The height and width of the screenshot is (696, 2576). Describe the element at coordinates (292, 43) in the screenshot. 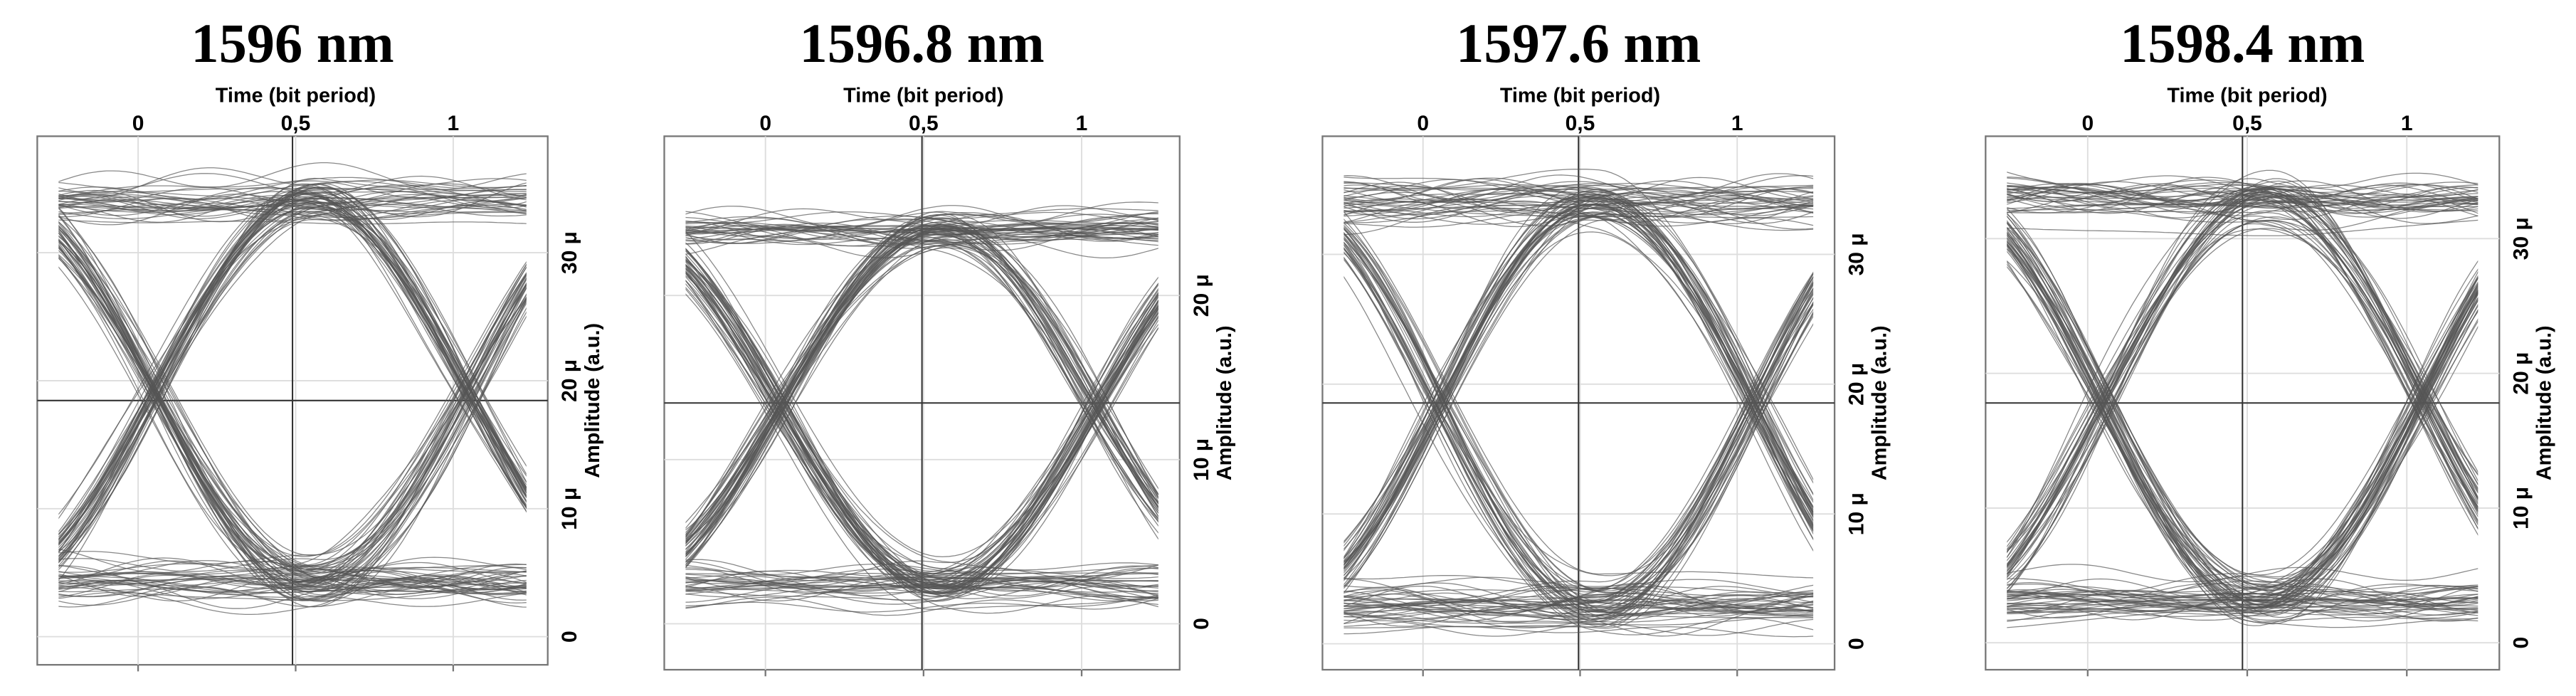

I see `chart-title: 1596 nm` at that location.